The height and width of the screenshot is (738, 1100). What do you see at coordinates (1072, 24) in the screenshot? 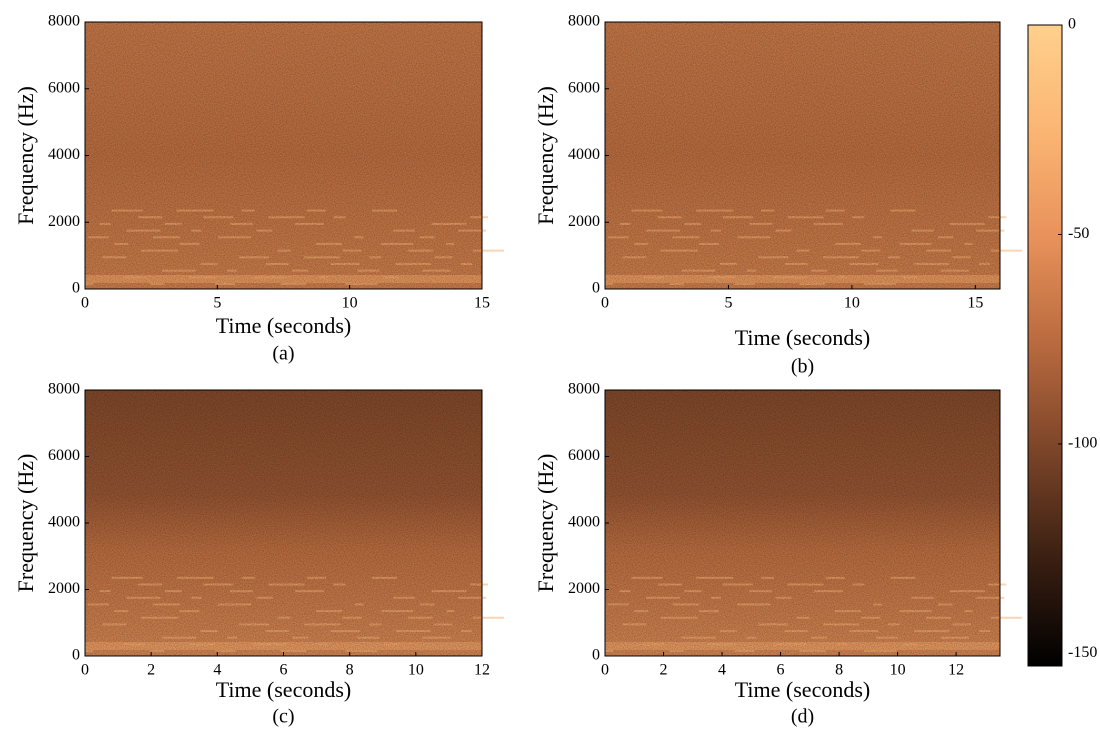
I see `colorbar-tick-label: 0` at bounding box center [1072, 24].